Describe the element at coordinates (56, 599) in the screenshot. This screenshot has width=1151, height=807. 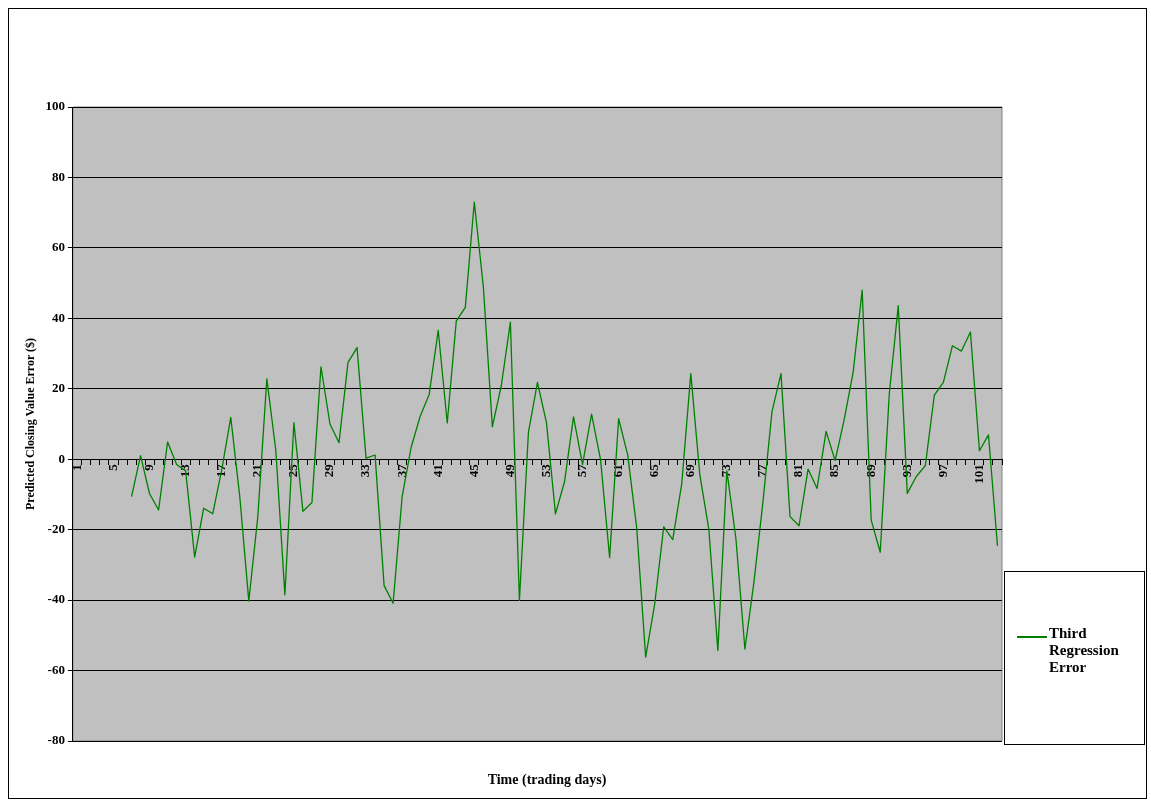
I see `y-tick-label: -40` at that location.